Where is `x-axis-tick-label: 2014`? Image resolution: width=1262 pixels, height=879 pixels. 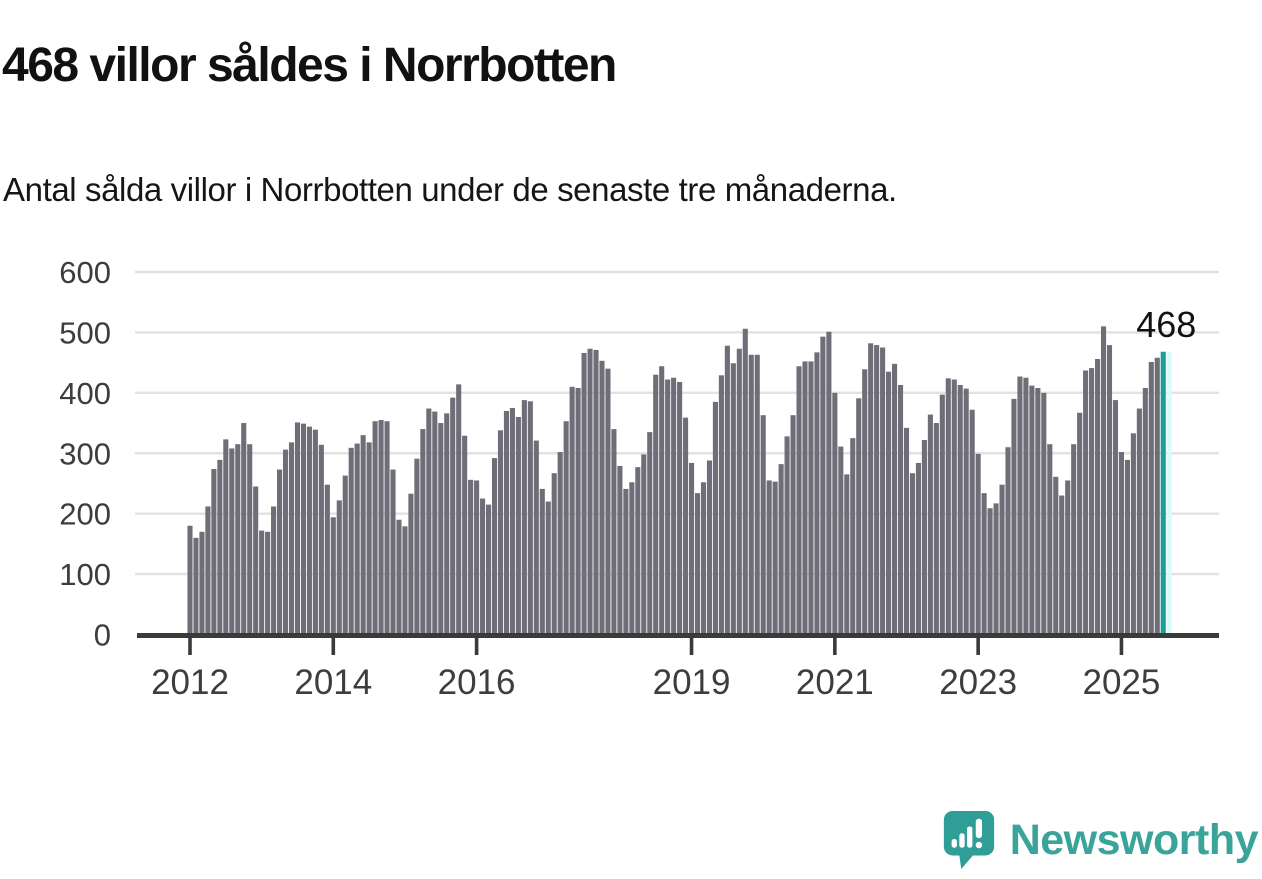 x-axis-tick-label: 2014 is located at coordinates (333, 682).